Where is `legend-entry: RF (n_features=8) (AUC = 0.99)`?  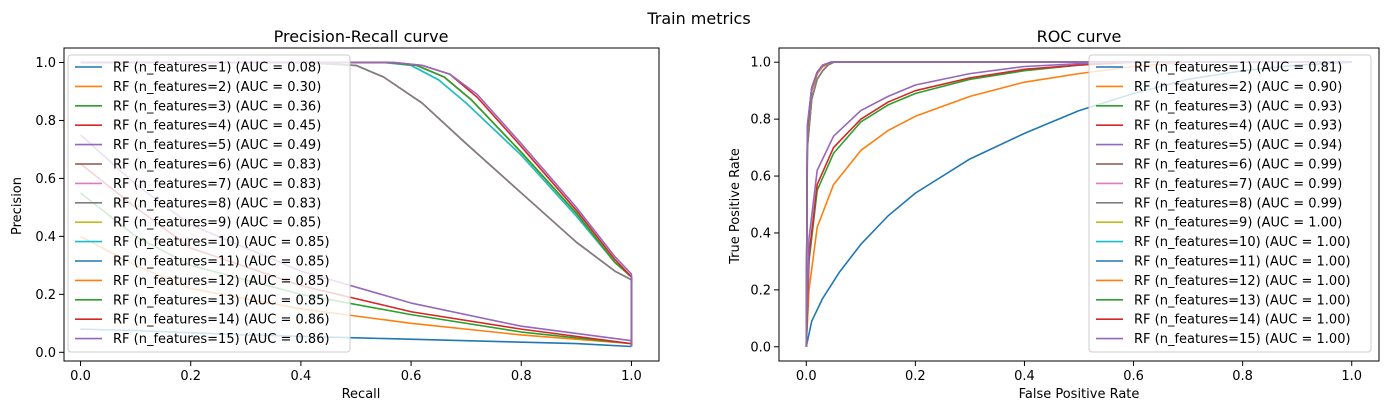
legend-entry: RF (n_features=8) (AUC = 0.99) is located at coordinates (1238, 203).